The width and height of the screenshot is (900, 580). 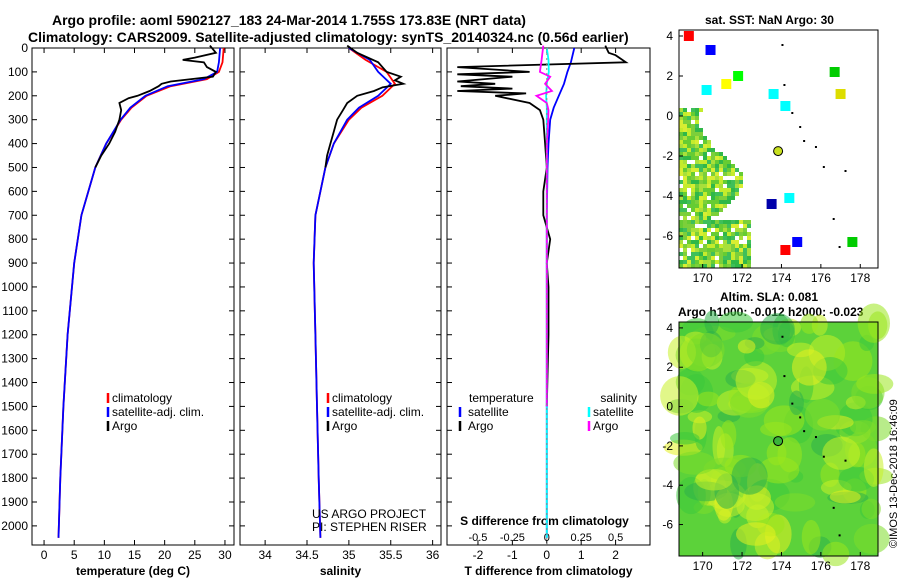 What do you see at coordinates (18, 263) in the screenshot?
I see `y-tick-label: 900` at bounding box center [18, 263].